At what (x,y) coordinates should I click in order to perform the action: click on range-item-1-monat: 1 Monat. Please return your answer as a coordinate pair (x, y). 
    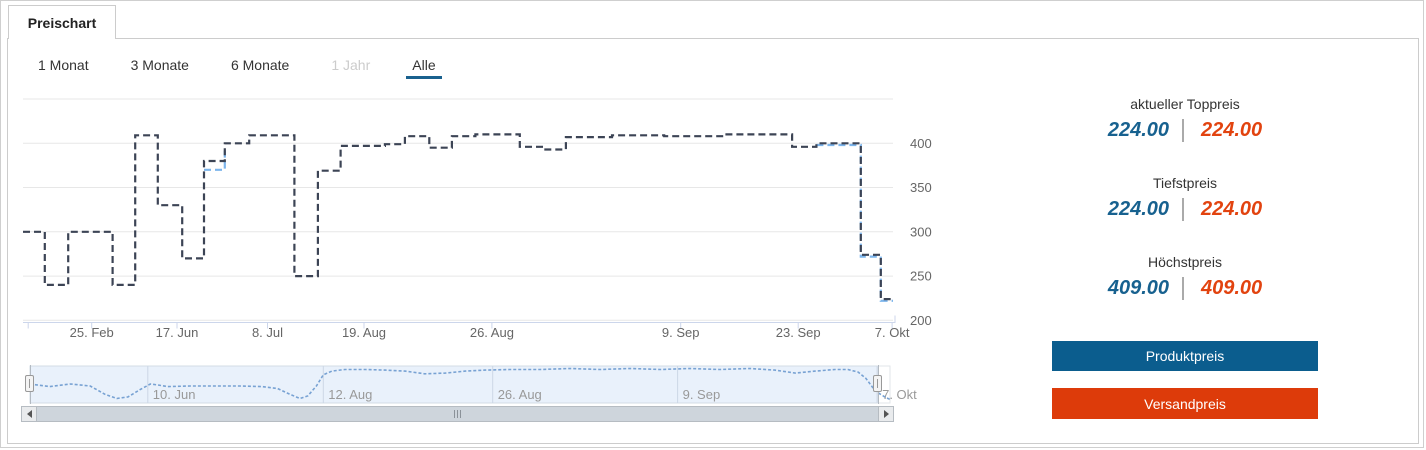
    Looking at the image, I should click on (63, 67).